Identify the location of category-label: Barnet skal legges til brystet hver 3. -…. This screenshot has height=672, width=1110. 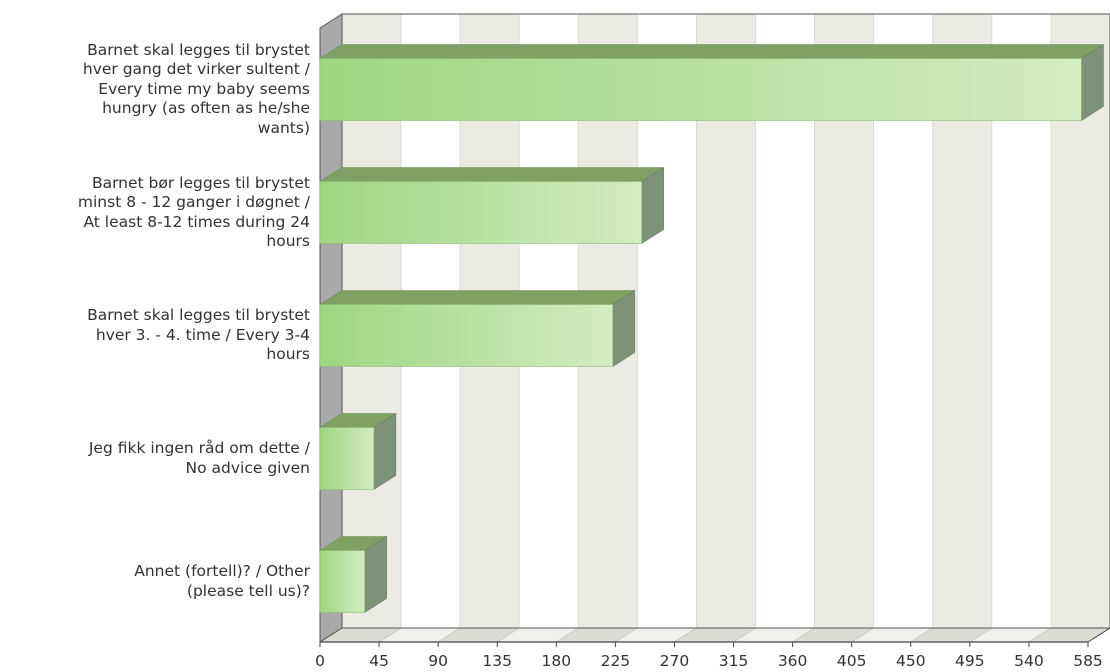
(198, 335).